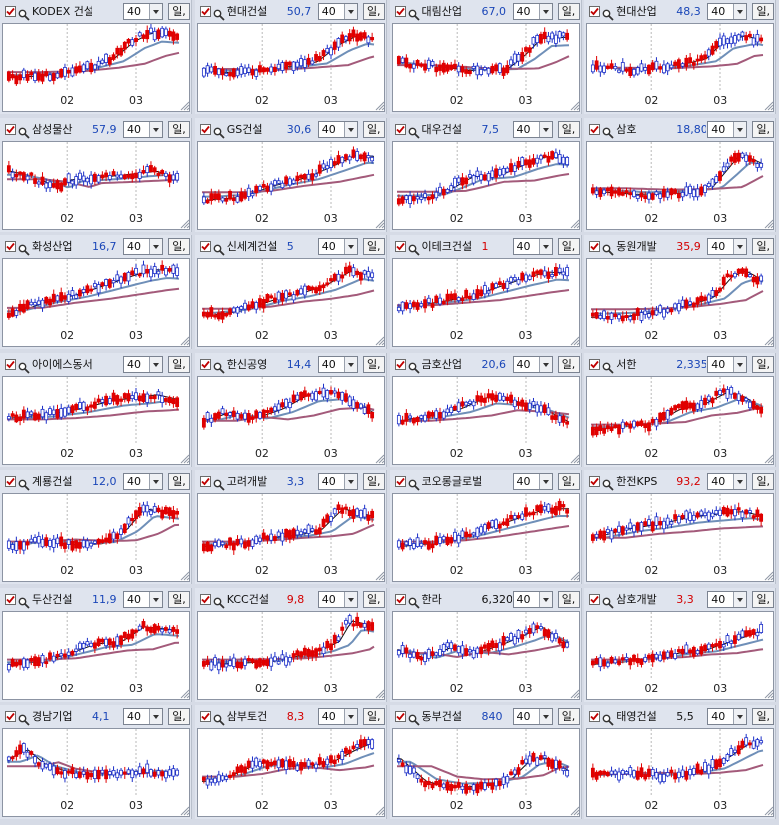 This screenshot has height=825, width=779. What do you see at coordinates (441, 716) in the screenshot?
I see `stock-name: 동부건설` at bounding box center [441, 716].